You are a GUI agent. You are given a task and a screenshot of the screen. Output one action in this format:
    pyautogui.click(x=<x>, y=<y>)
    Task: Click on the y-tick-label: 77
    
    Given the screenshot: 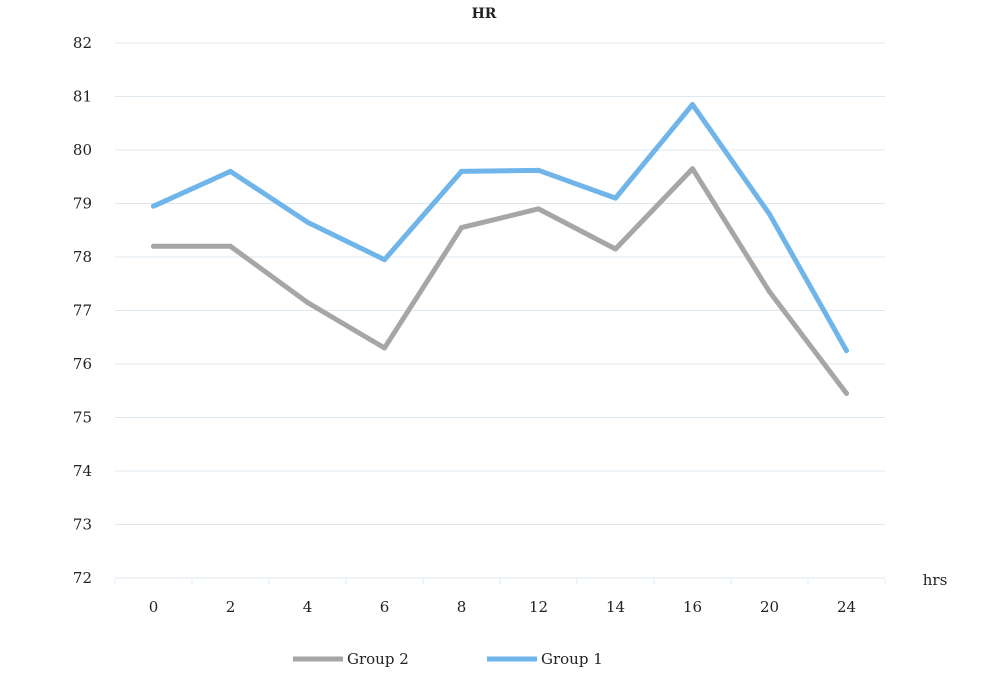 What is the action you would take?
    pyautogui.click(x=82, y=311)
    